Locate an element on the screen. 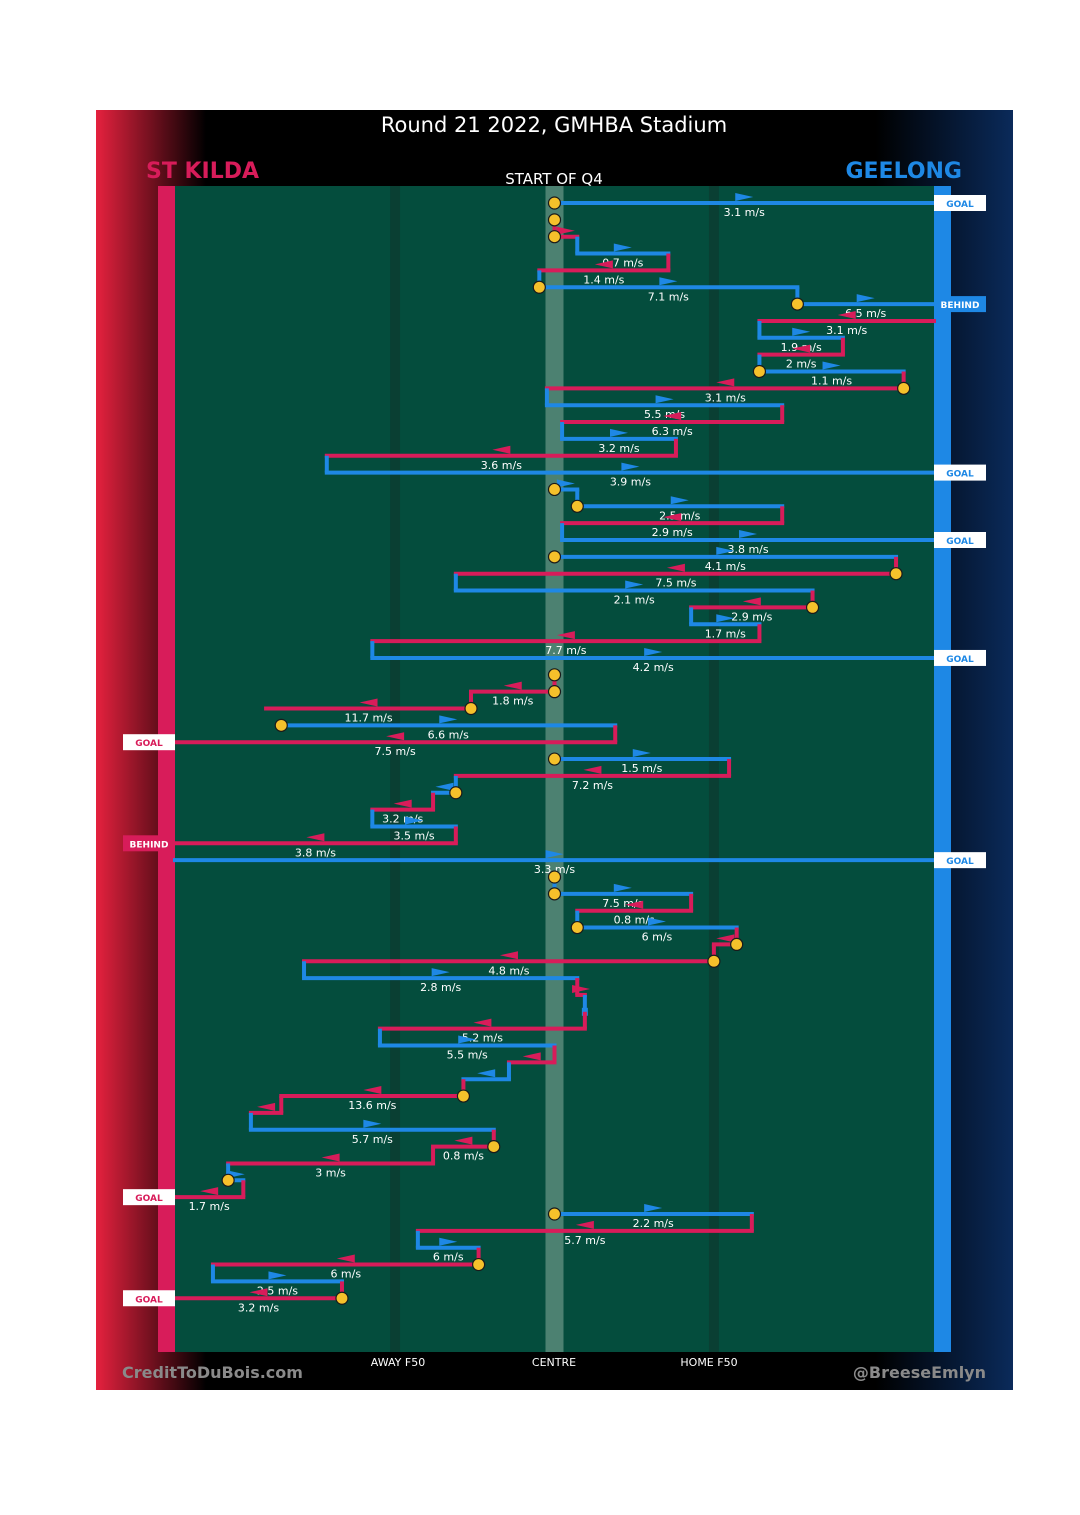 The width and height of the screenshot is (1080, 1515). speed-label: 3.6 m/s is located at coordinates (501, 465).